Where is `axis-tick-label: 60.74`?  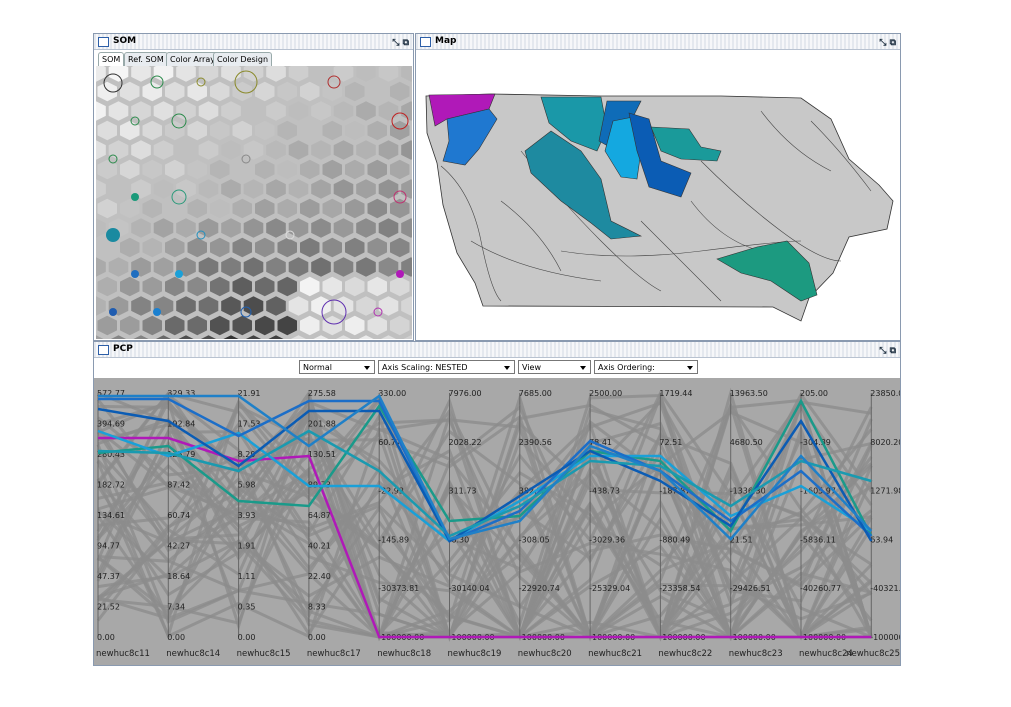 axis-tick-label: 60.74 is located at coordinates (178, 515).